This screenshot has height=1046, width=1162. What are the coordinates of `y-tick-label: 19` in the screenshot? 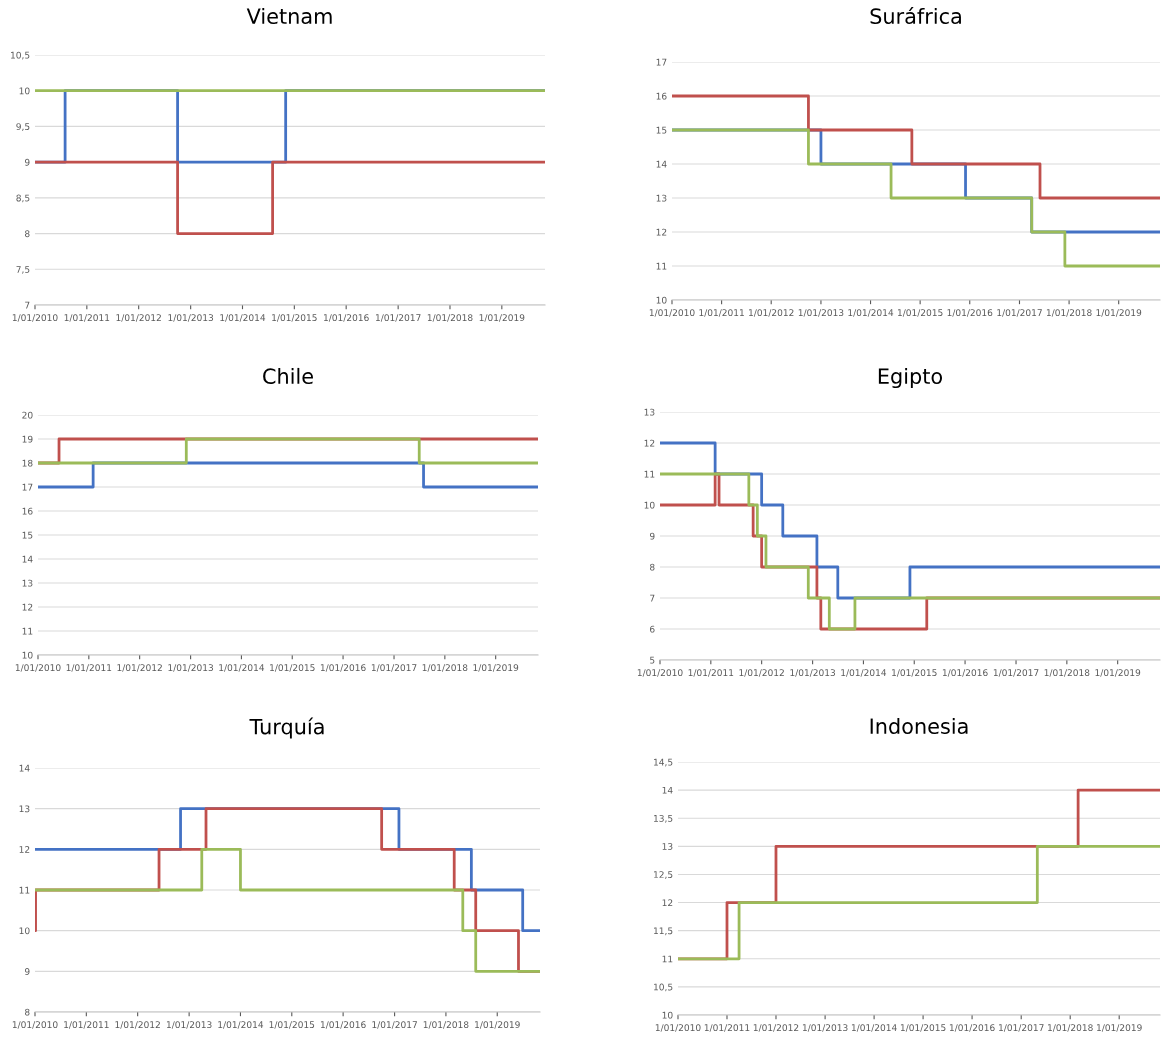 It's located at (27, 439).